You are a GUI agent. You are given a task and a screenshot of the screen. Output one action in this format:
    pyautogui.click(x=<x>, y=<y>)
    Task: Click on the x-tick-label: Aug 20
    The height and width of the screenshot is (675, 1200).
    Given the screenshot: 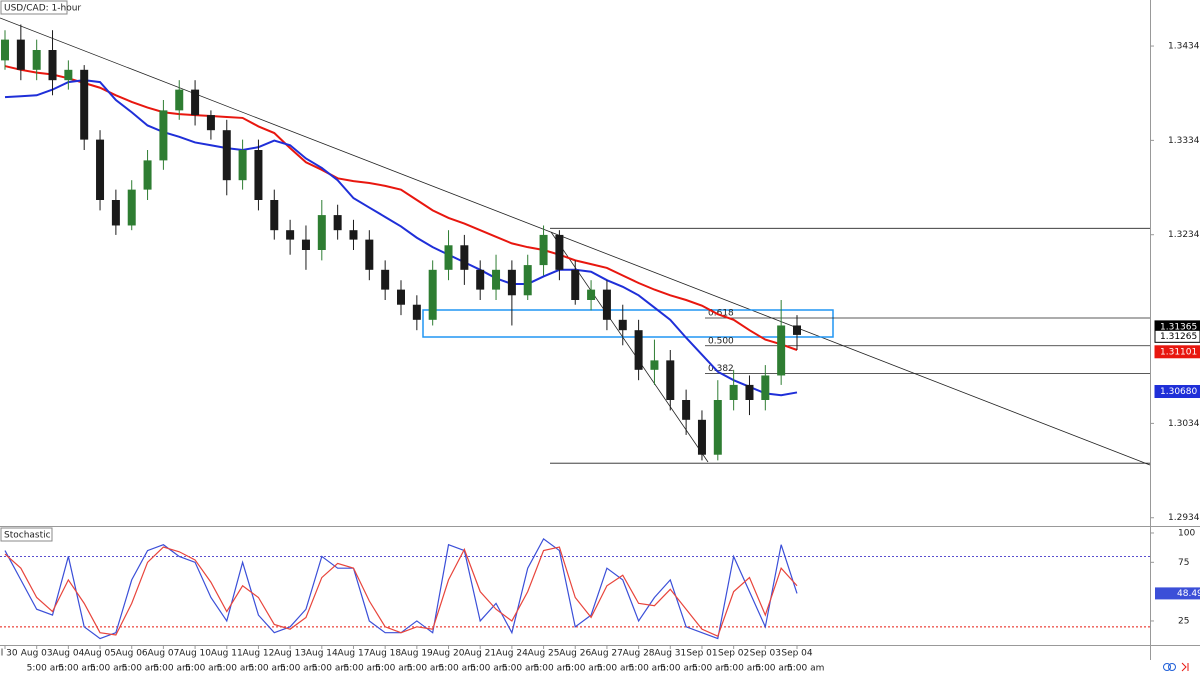 What is the action you would take?
    pyautogui.click(x=449, y=654)
    